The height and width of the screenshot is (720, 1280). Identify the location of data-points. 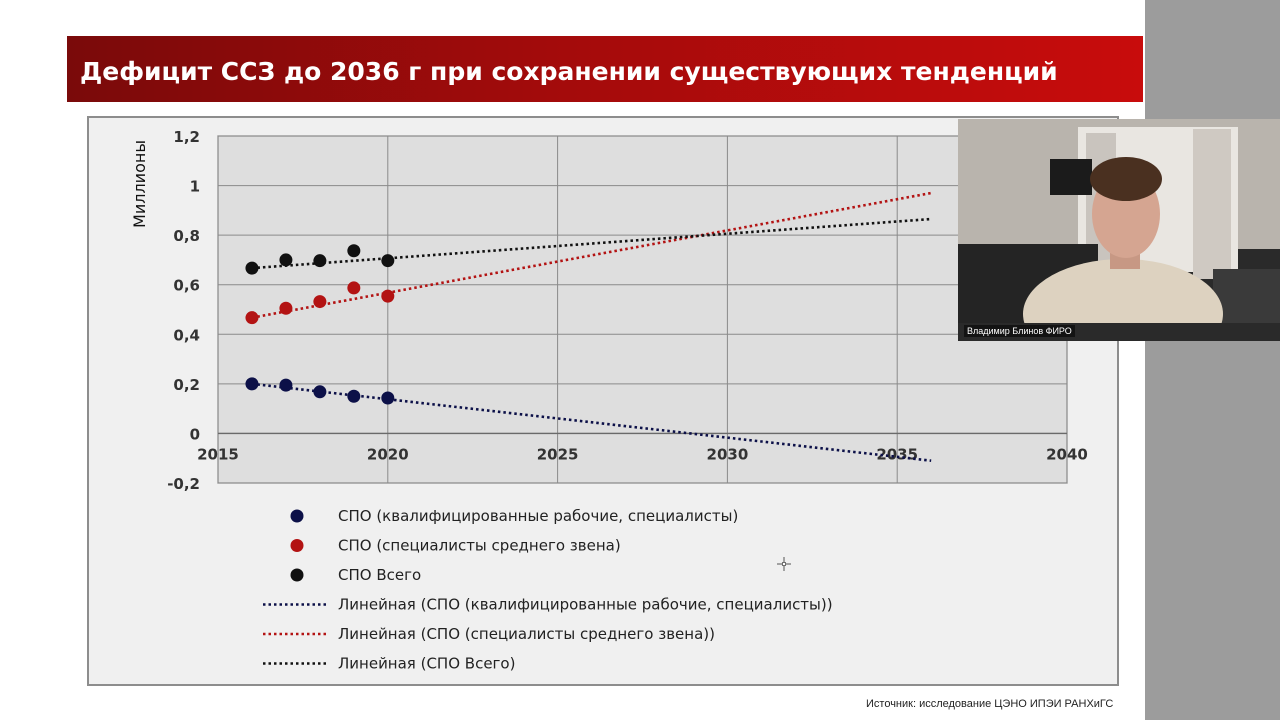
(320, 324).